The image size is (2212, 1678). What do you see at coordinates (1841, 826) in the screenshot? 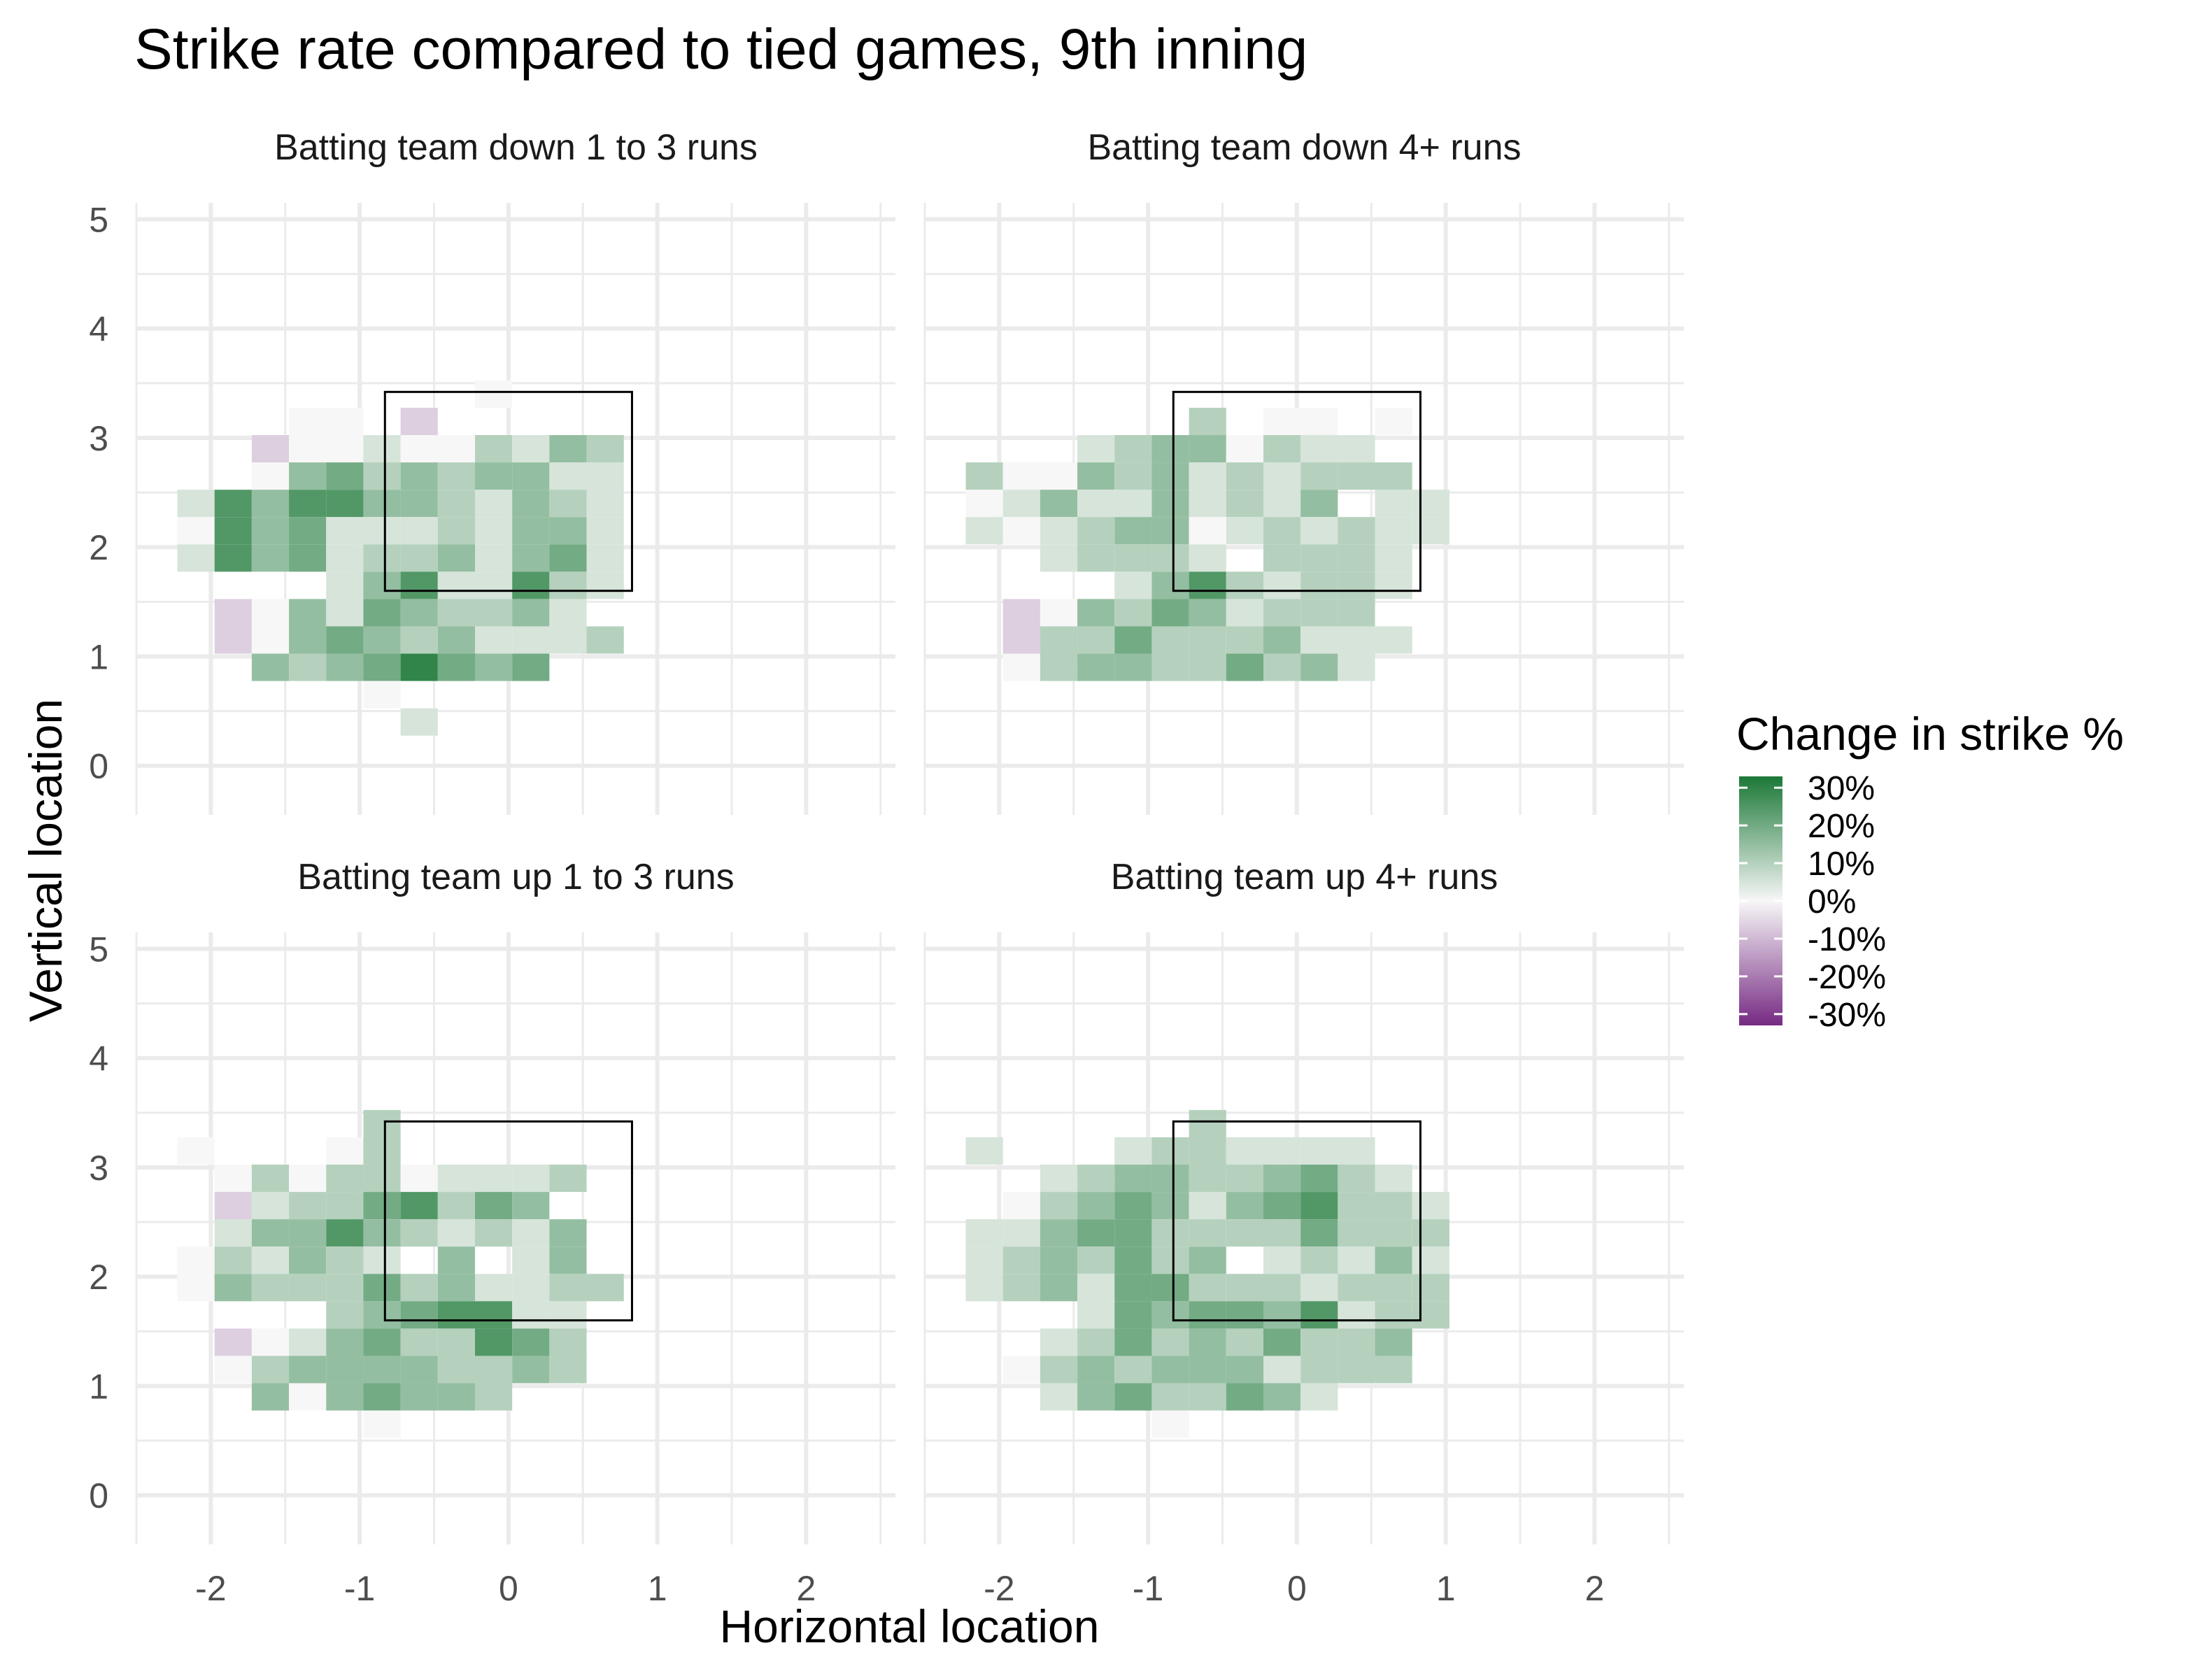
I see `legend-label: 20%` at bounding box center [1841, 826].